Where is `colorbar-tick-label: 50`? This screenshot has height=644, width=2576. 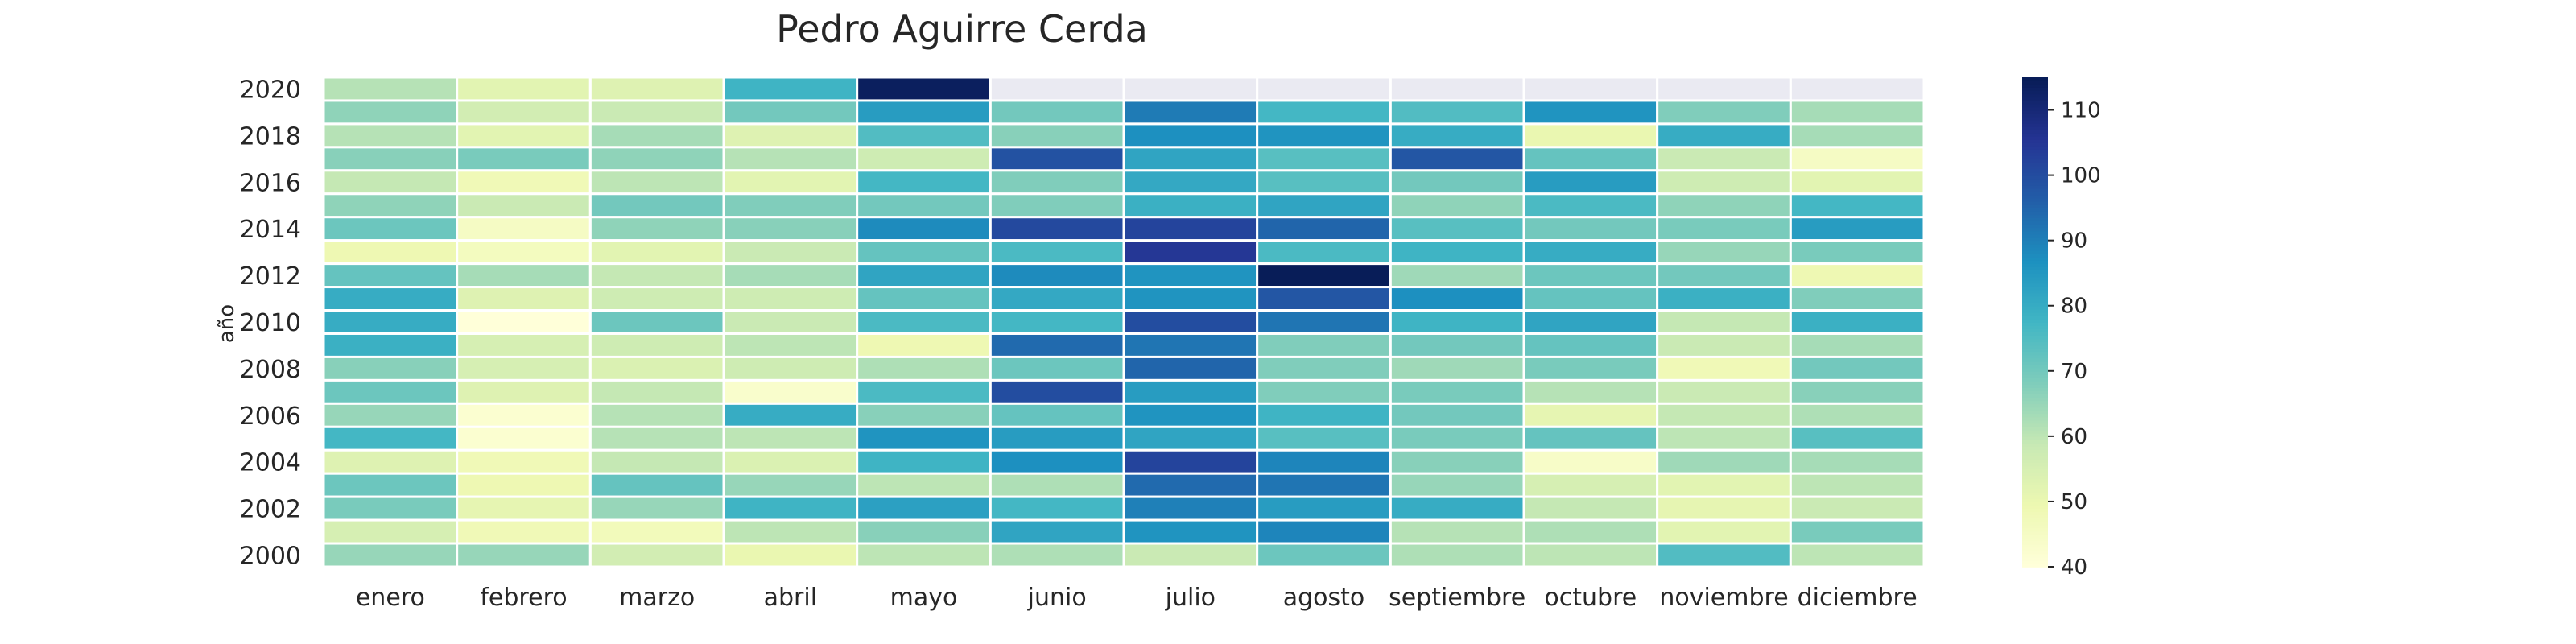
colorbar-tick-label: 50 is located at coordinates (2074, 502).